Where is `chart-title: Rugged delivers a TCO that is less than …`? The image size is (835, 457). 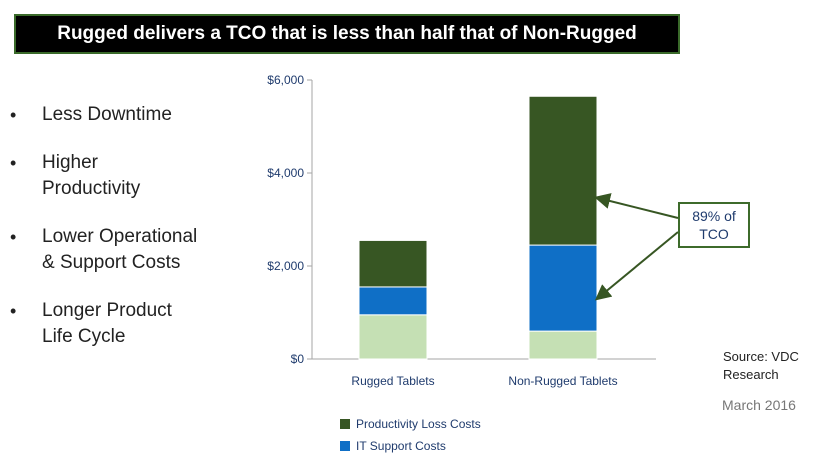
chart-title: Rugged delivers a TCO that is less than … is located at coordinates (347, 33).